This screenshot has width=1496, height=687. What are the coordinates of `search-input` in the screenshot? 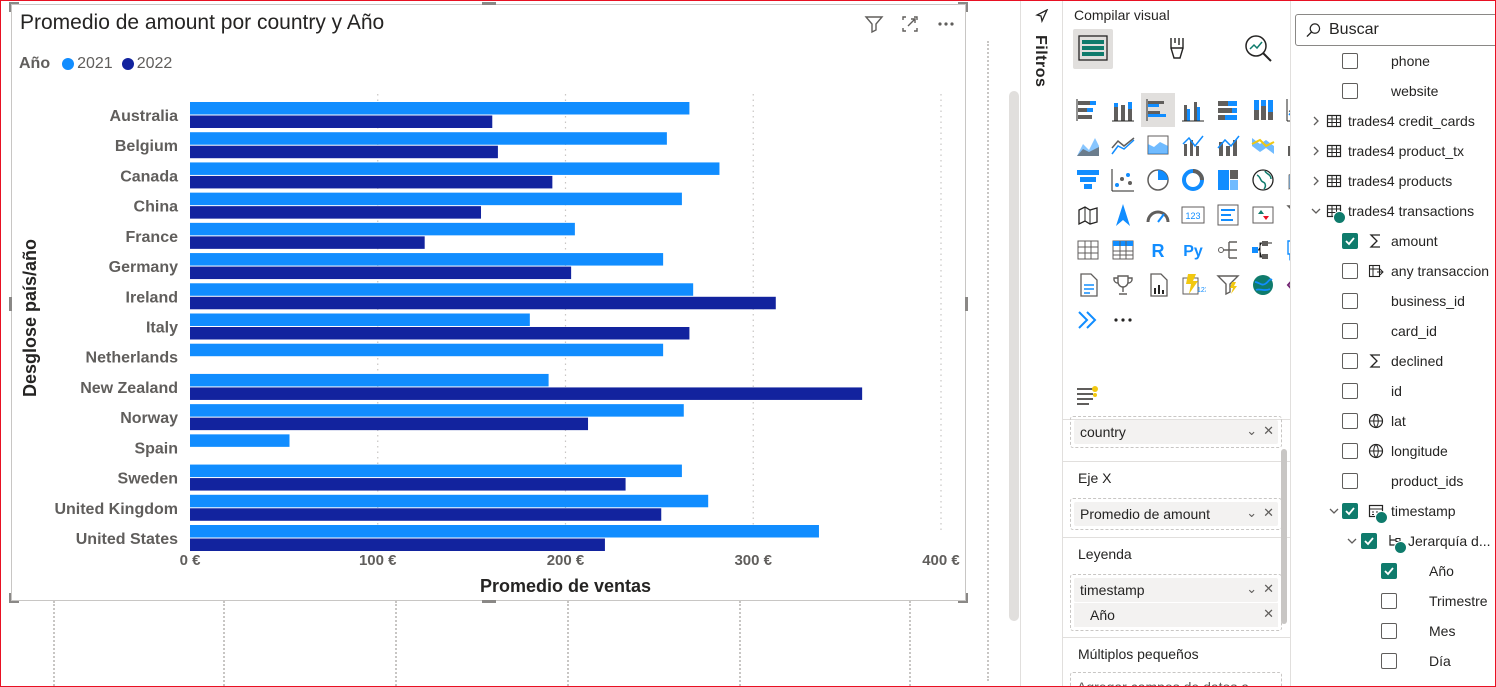 It's located at (1412, 30).